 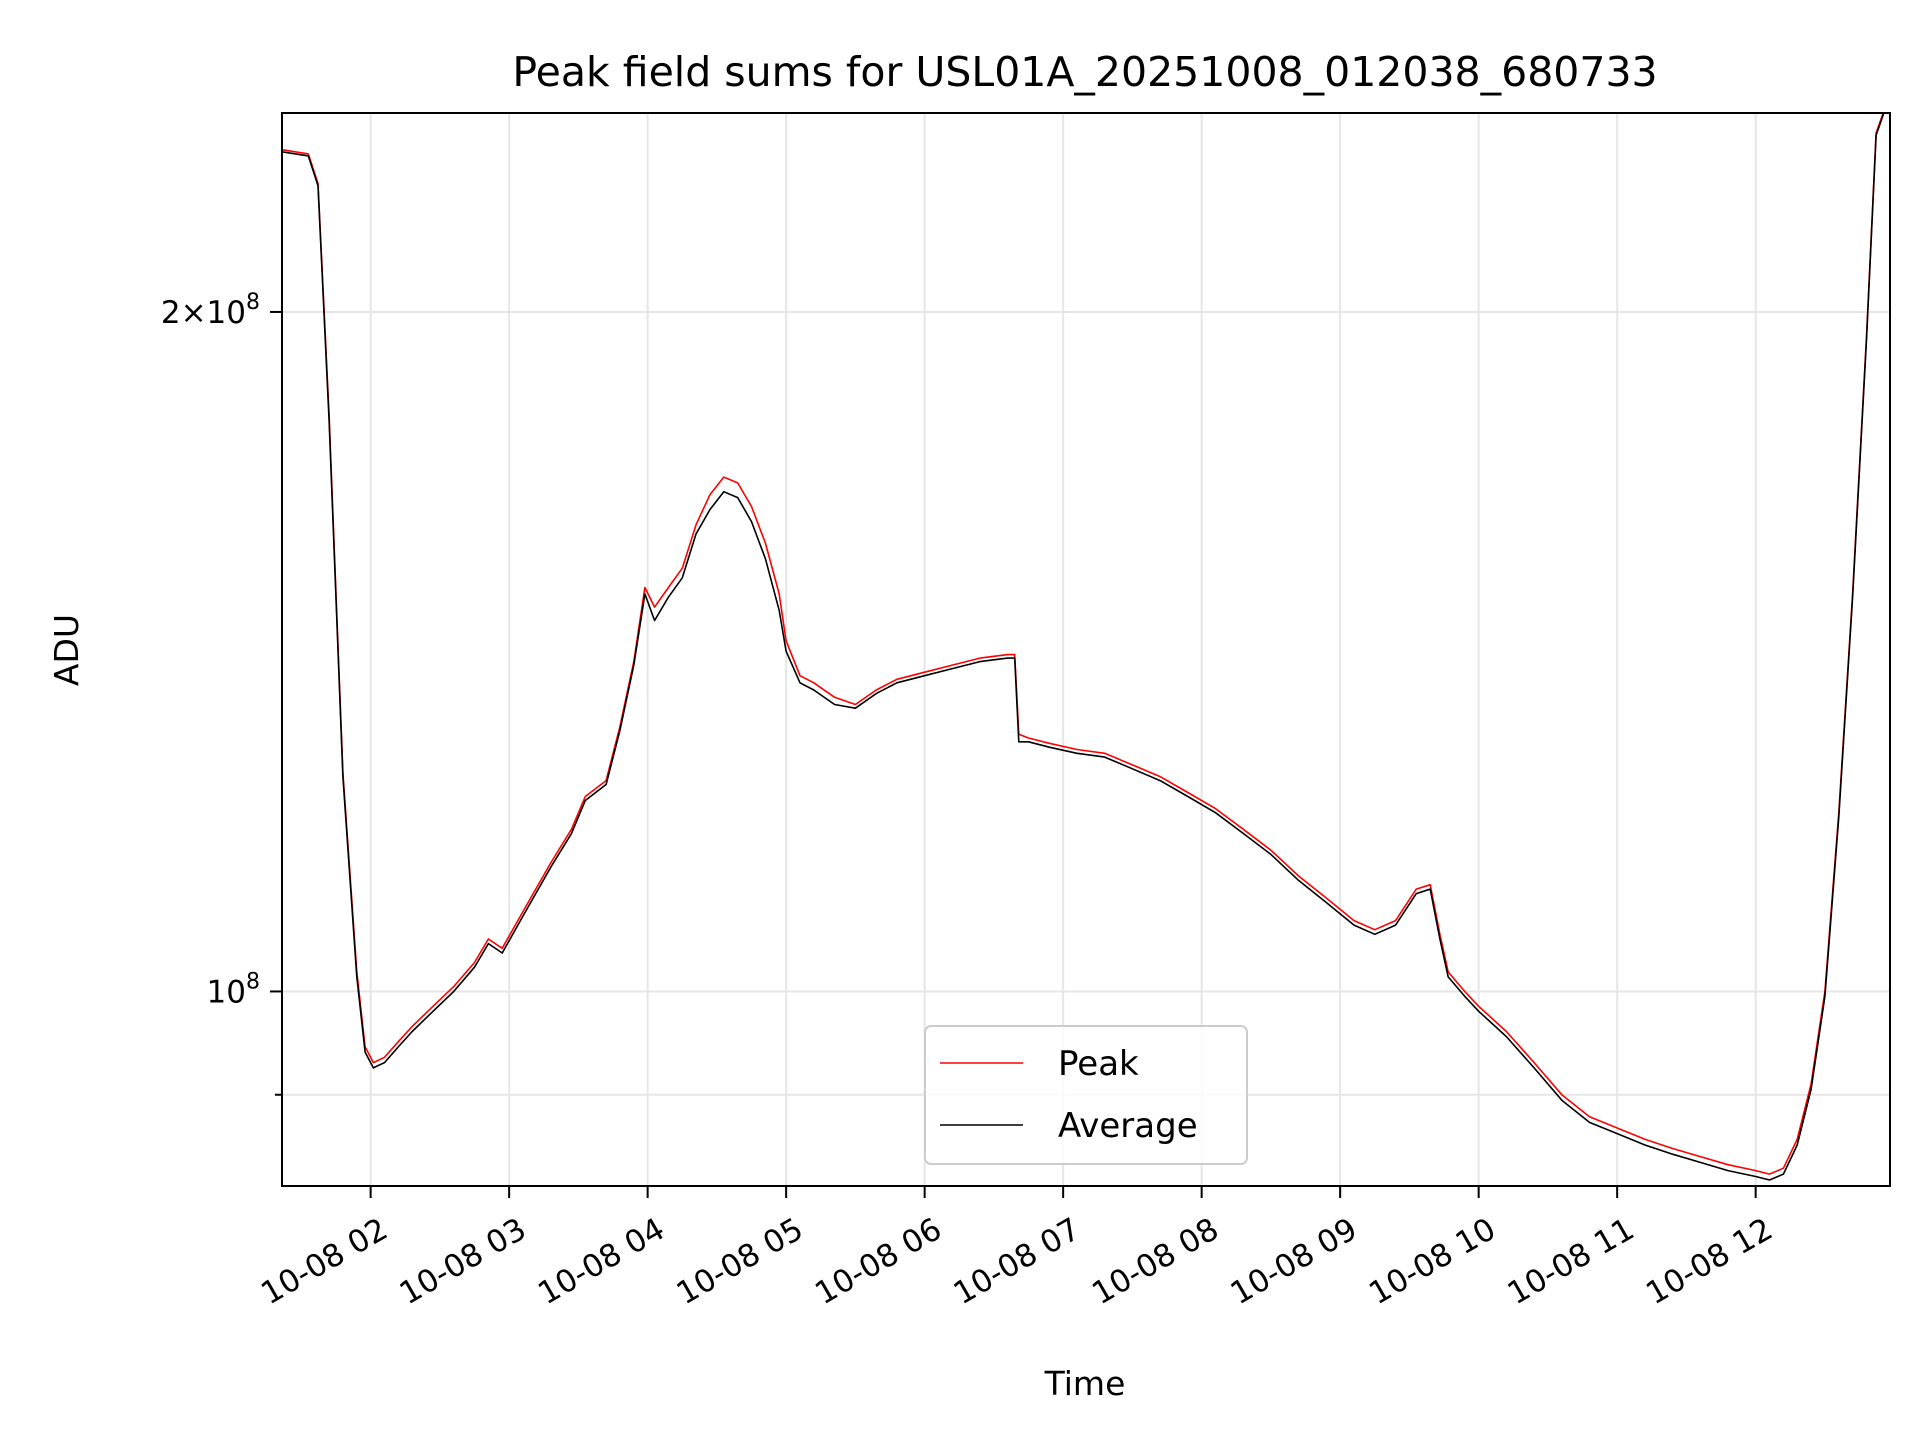 I want to click on legend-average-label: Average, so click(x=1128, y=1126).